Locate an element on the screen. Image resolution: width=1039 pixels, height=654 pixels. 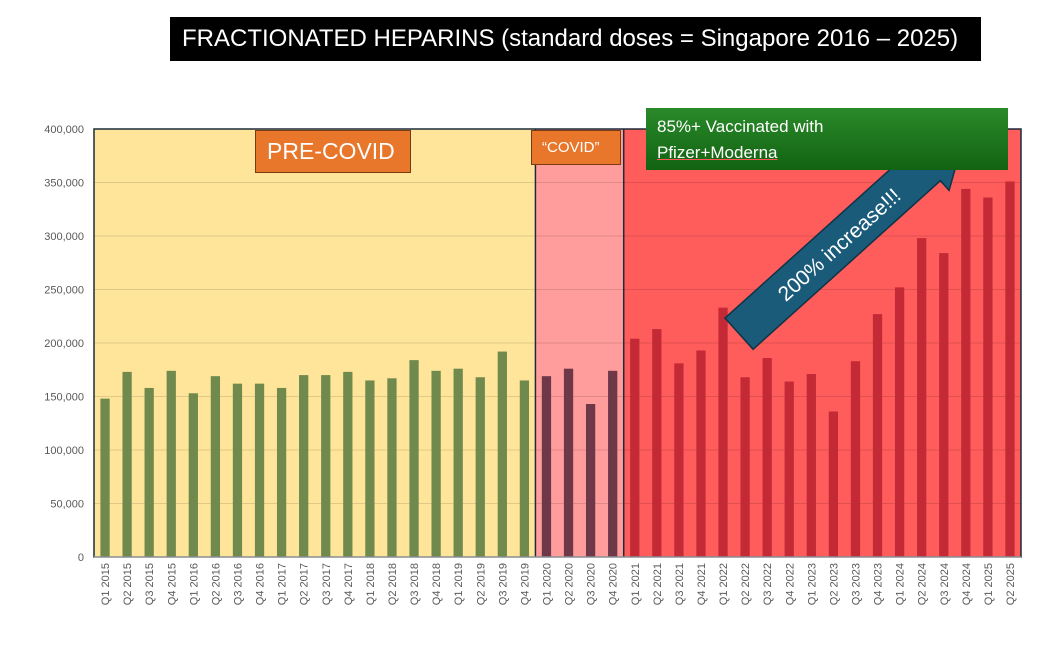
x-tick-label: Q1 2019 is located at coordinates (459, 584).